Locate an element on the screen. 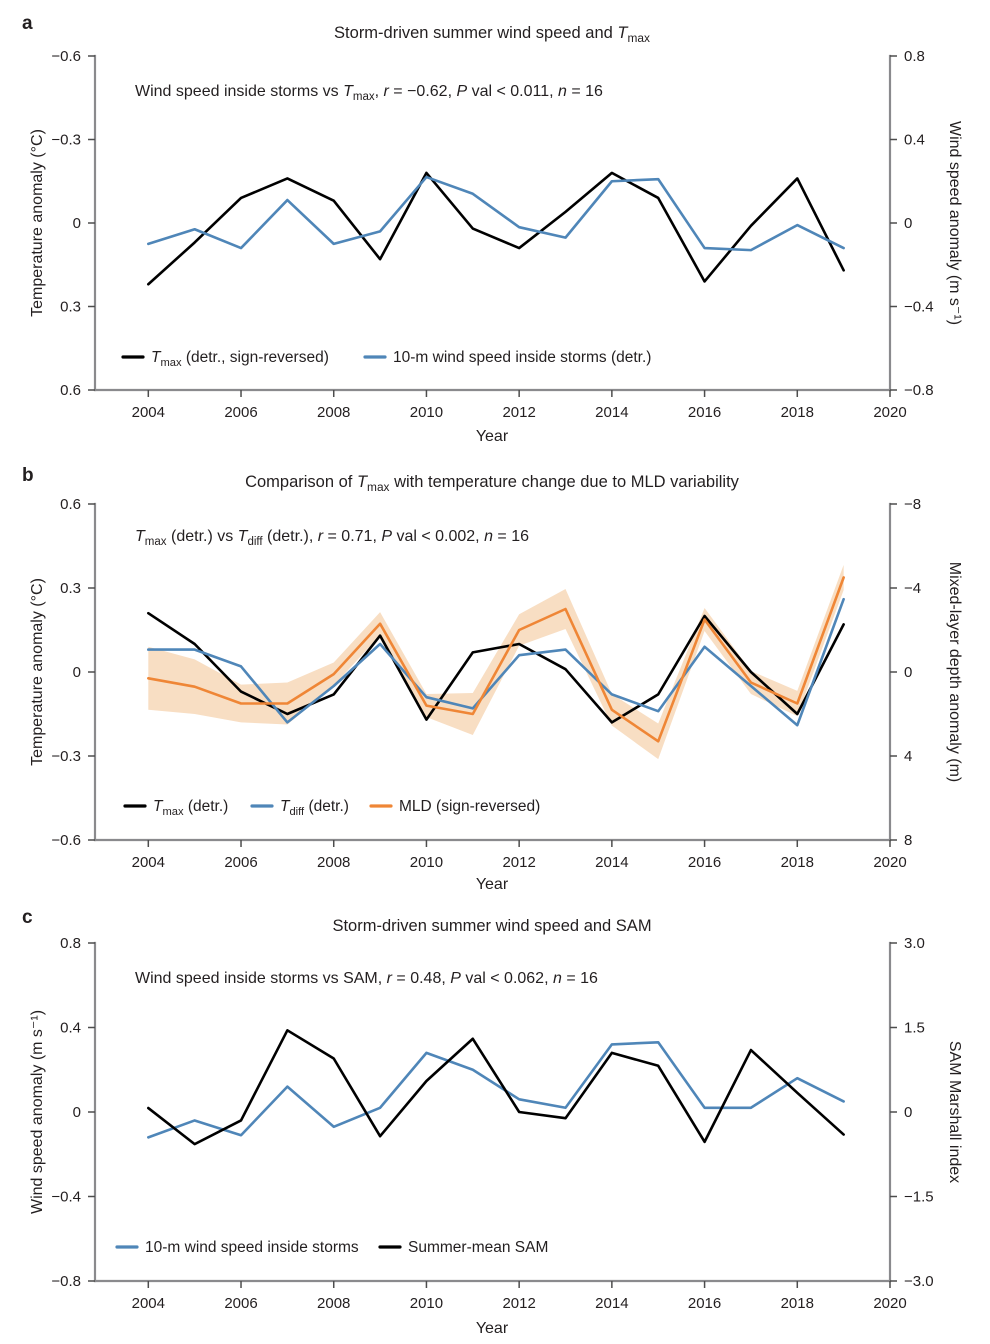 The height and width of the screenshot is (1344, 990). series-line-tdiff is located at coordinates (496, 662).